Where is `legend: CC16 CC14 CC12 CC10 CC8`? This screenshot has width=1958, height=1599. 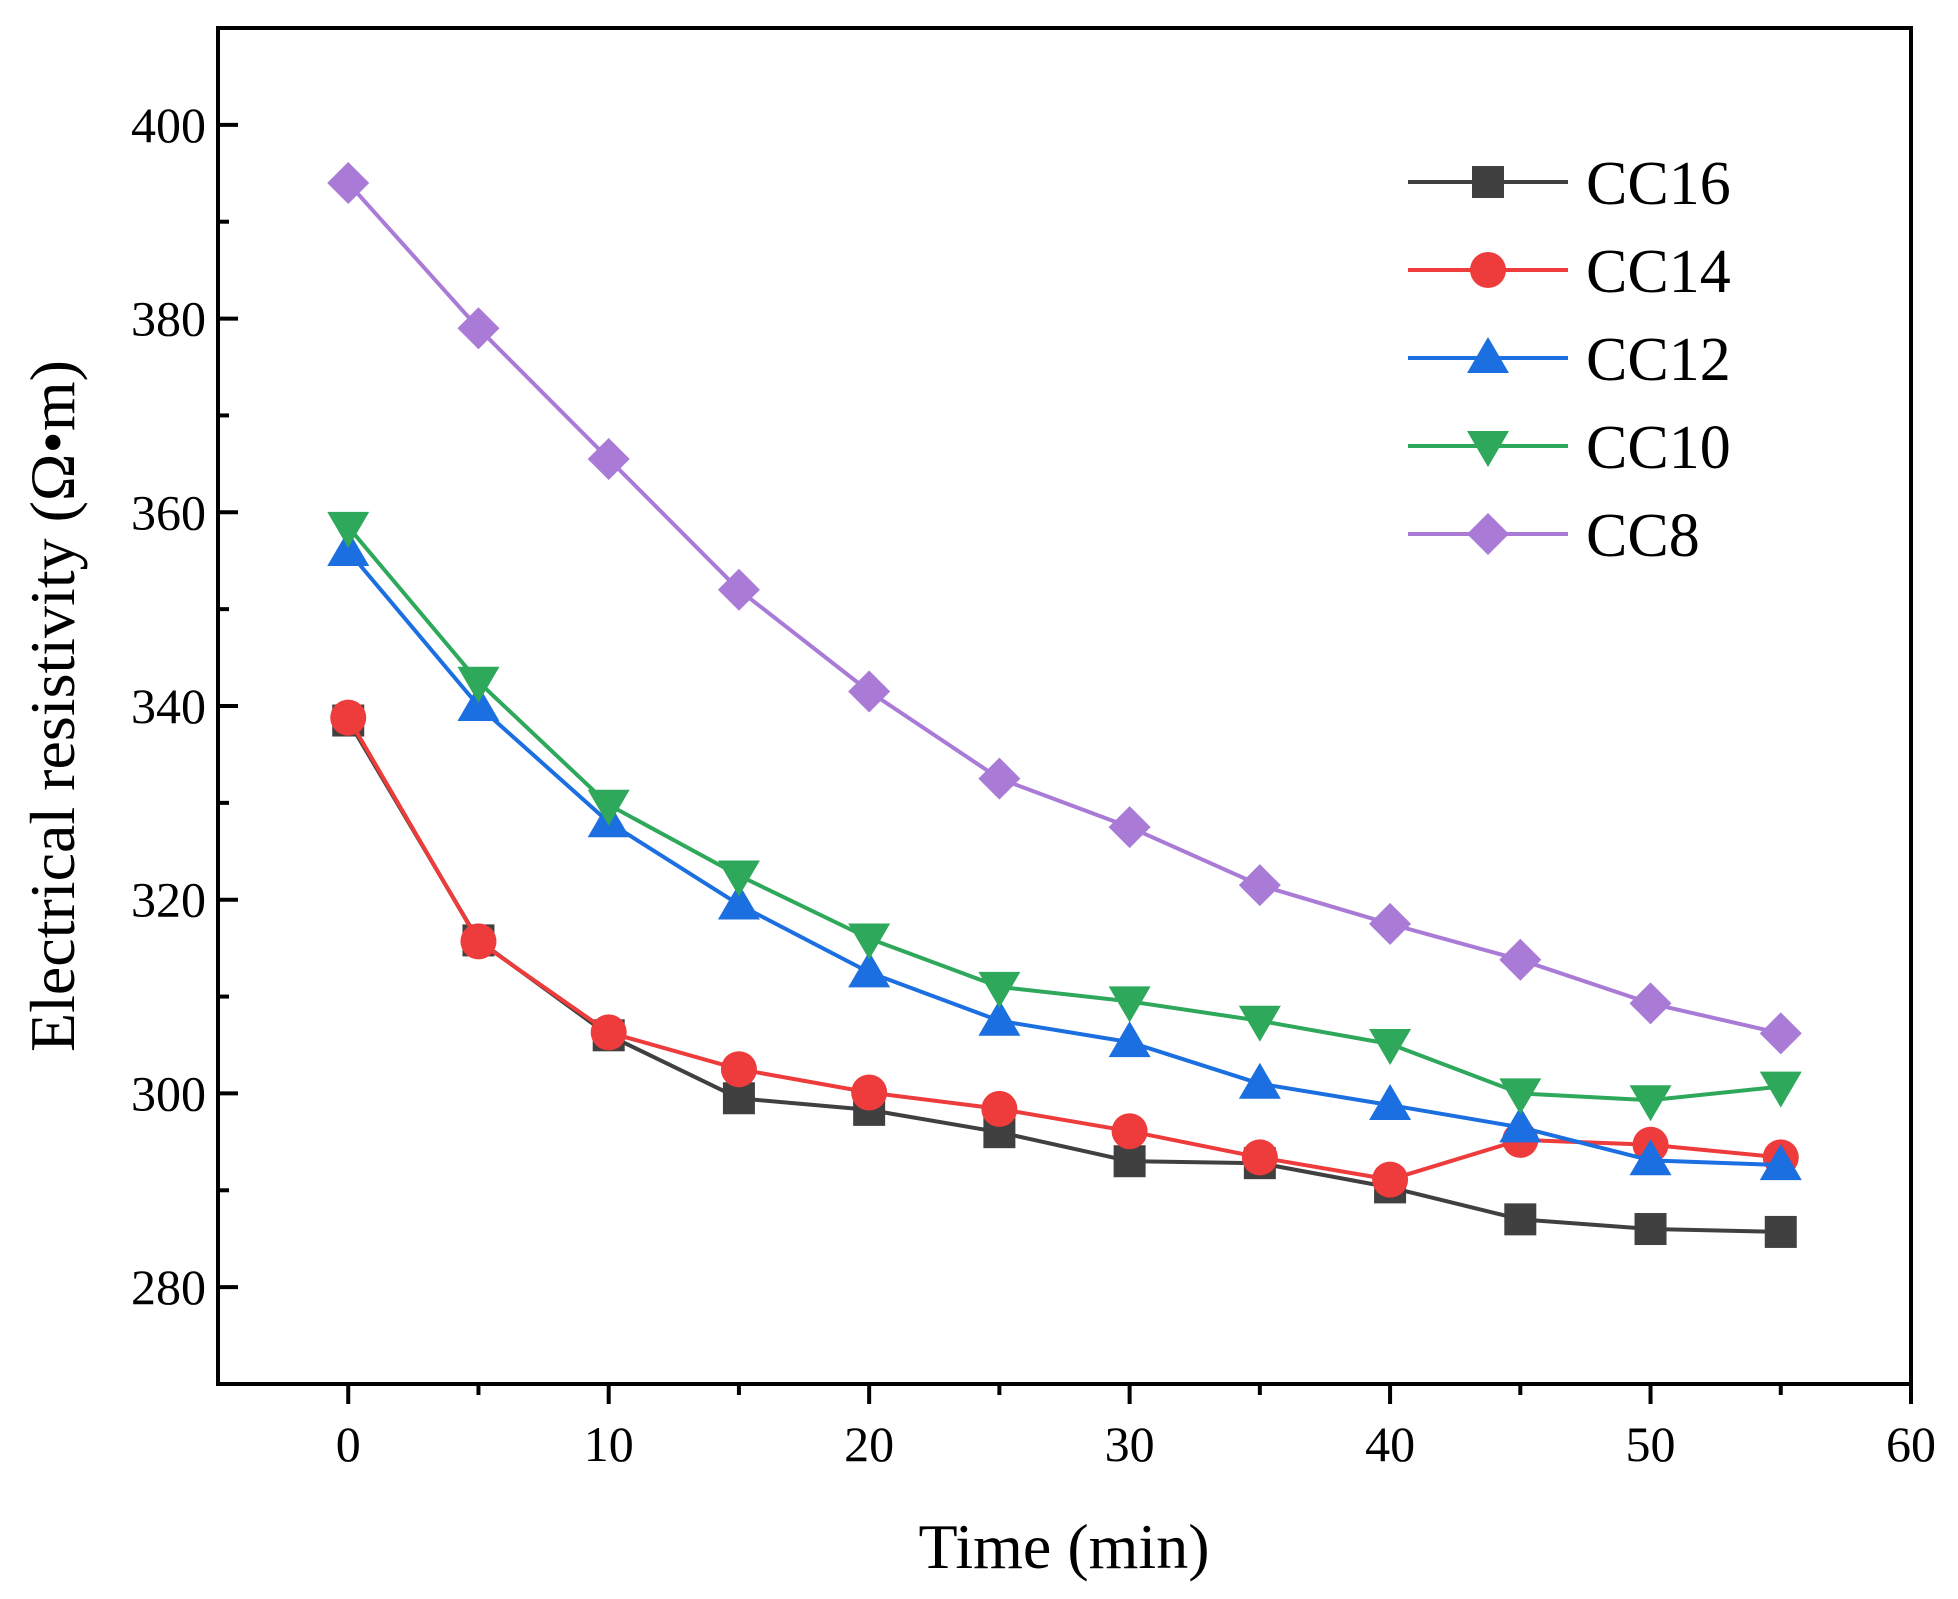 legend: CC16 CC14 CC12 CC10 CC8 is located at coordinates (1569, 360).